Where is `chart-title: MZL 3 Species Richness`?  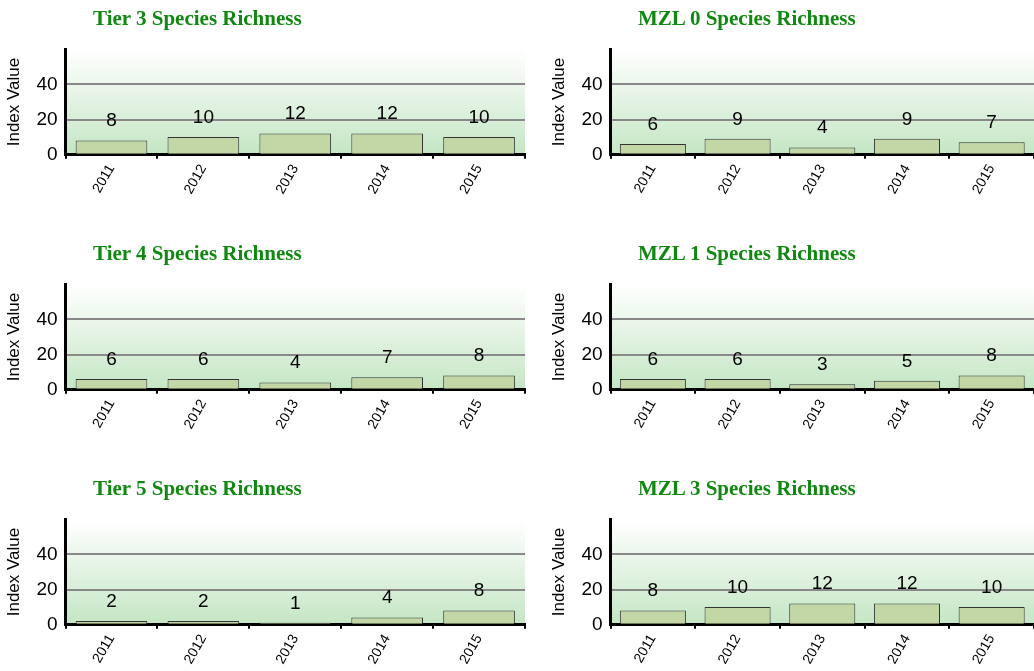
chart-title: MZL 3 Species Richness is located at coordinates (747, 488).